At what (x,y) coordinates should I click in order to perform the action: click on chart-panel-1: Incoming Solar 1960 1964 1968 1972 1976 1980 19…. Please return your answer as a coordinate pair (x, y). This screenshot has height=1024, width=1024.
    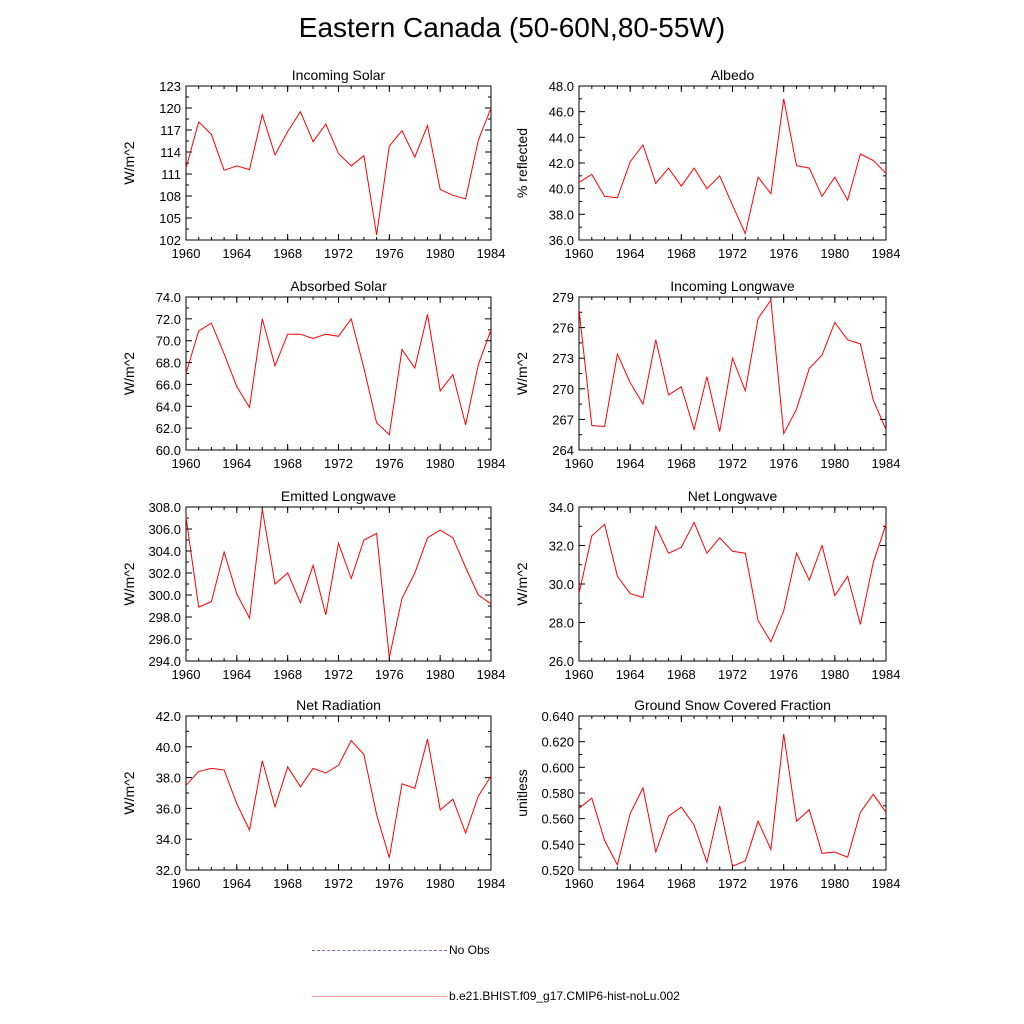
    Looking at the image, I should click on (313, 164).